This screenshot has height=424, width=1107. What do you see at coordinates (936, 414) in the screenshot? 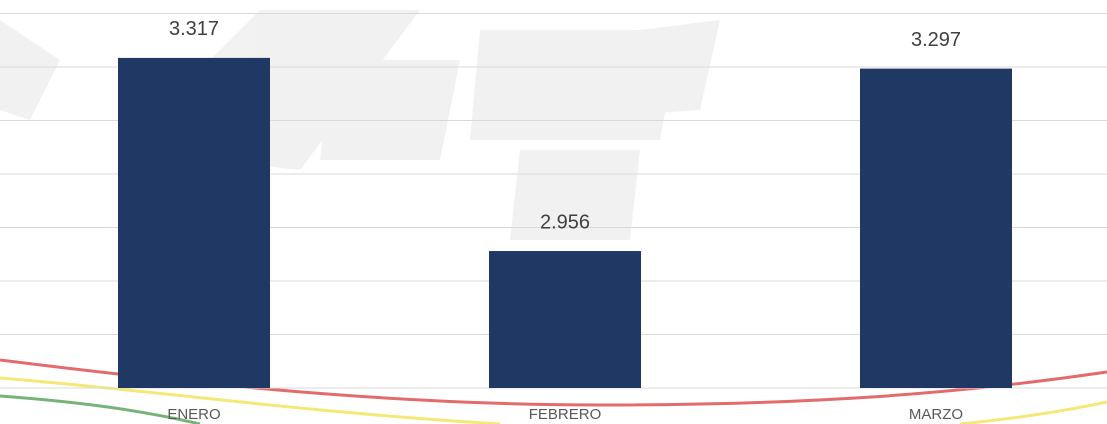
I see `x-tick-label: MARZO` at bounding box center [936, 414].